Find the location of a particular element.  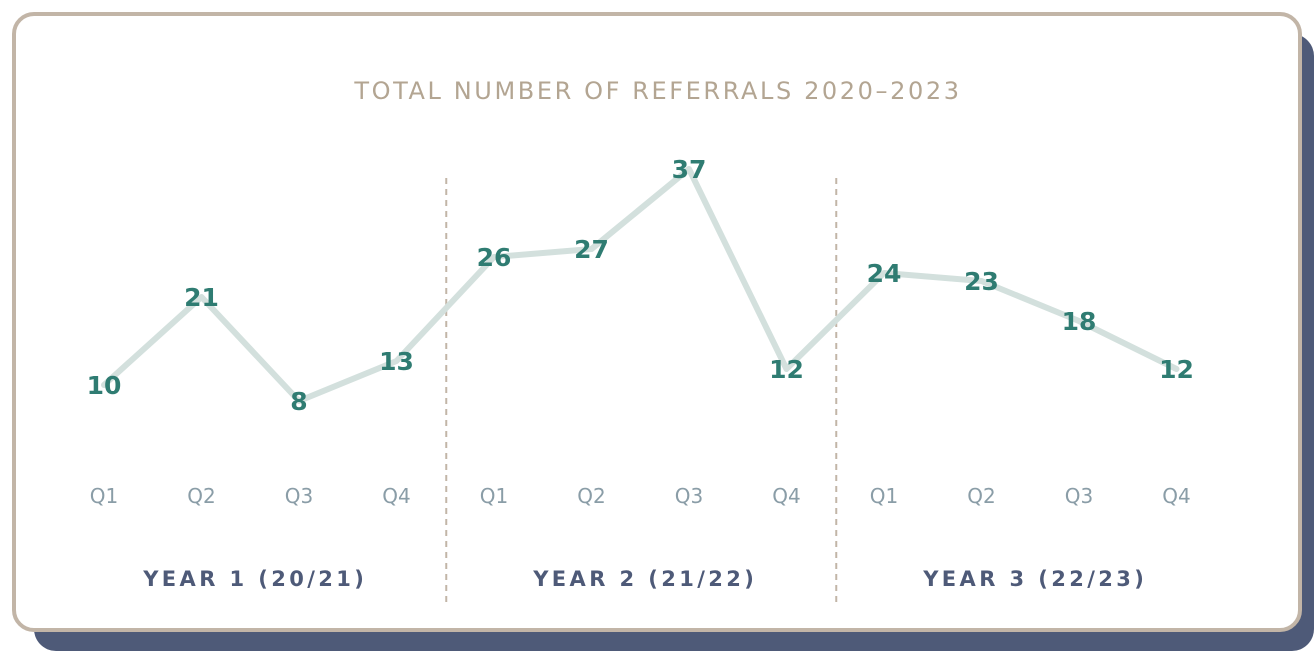

value-label: 18 is located at coordinates (1079, 321).